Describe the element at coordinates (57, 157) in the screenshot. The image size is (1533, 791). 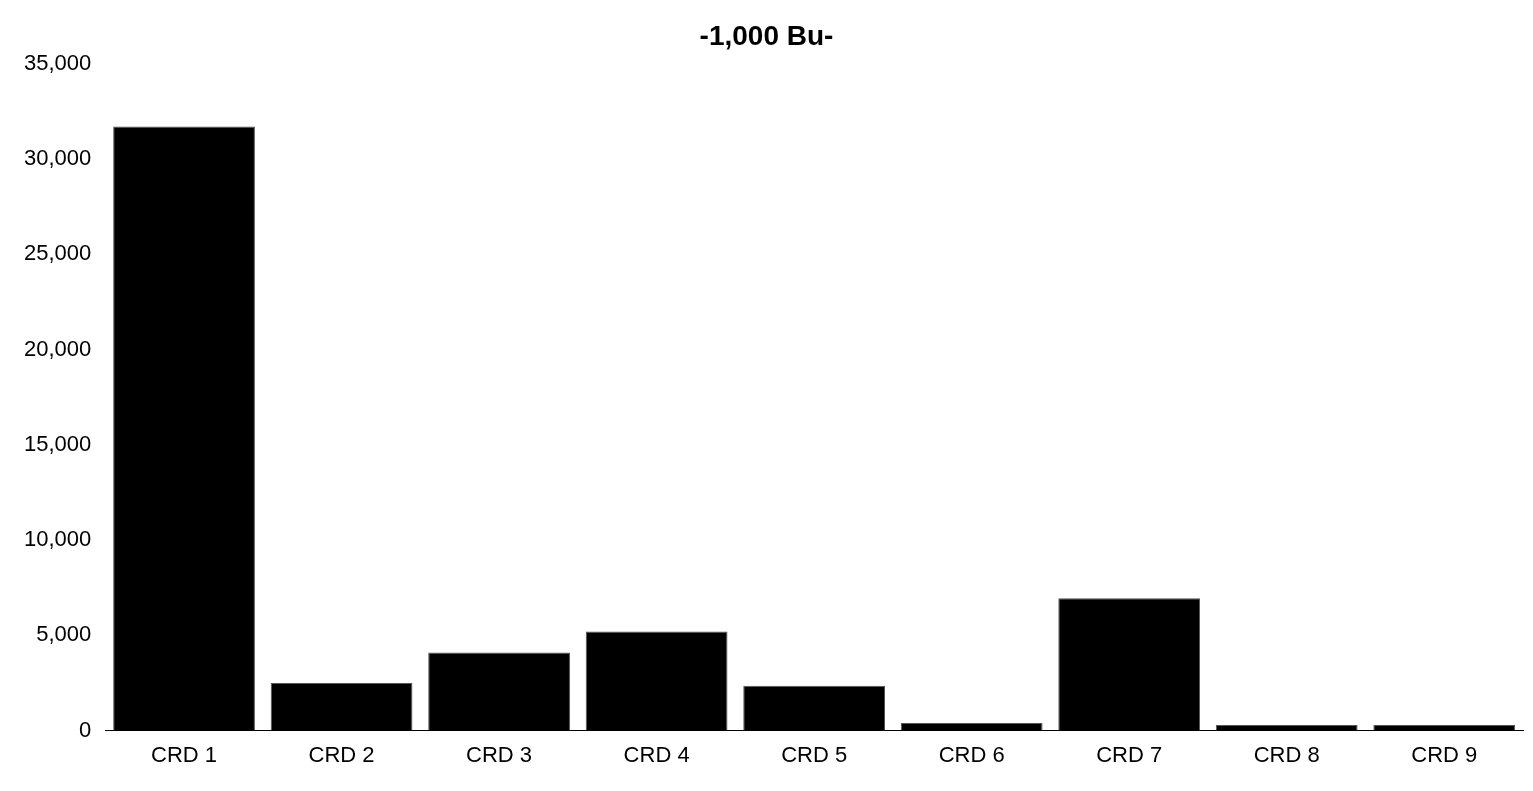
I see `y-tick-label: 30,000` at that location.